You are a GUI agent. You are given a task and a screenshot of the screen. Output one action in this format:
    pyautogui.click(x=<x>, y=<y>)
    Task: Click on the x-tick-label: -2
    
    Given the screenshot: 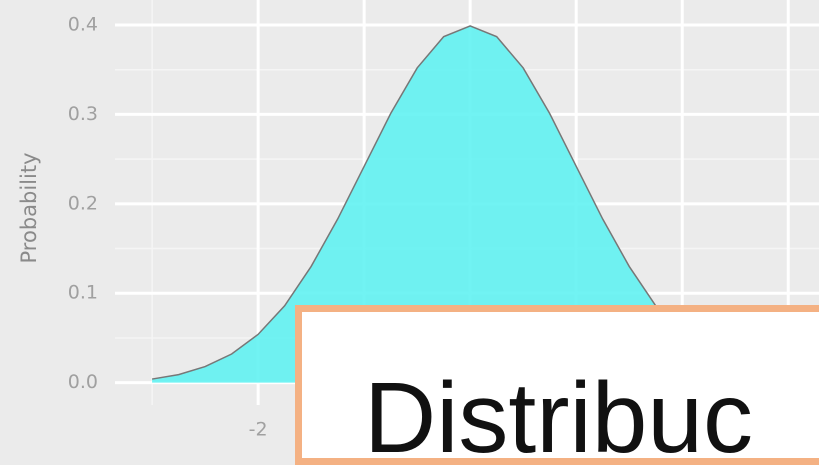 What is the action you would take?
    pyautogui.click(x=258, y=430)
    